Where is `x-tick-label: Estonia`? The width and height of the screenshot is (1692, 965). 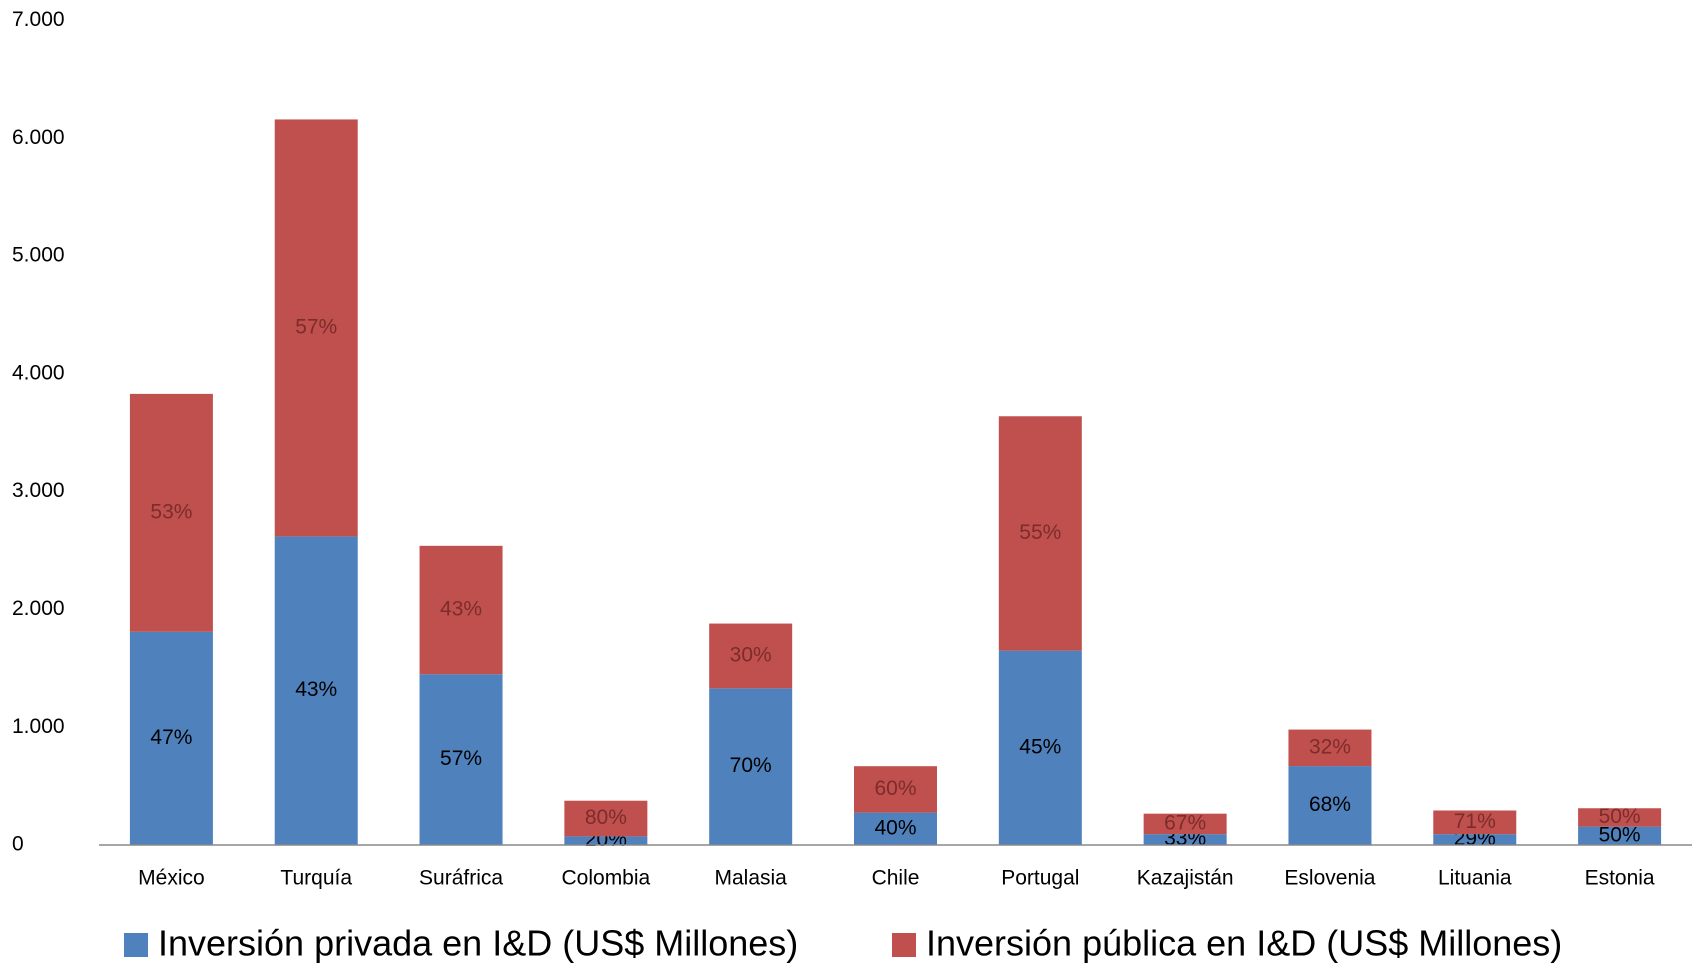 x-tick-label: Estonia is located at coordinates (1620, 878).